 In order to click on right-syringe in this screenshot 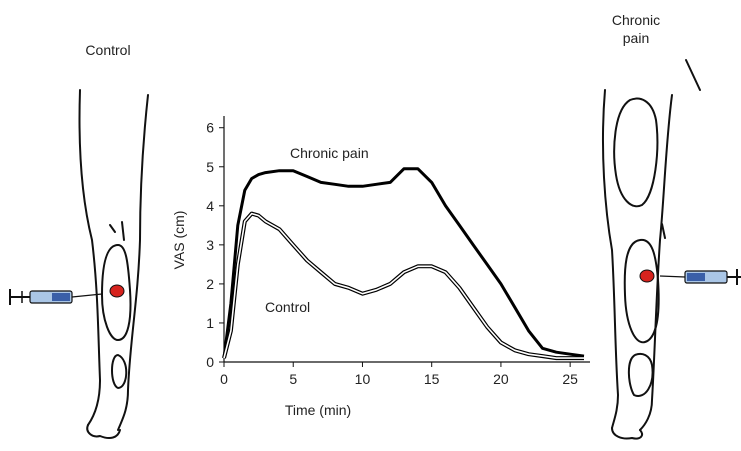, I will do `click(700, 277)`.